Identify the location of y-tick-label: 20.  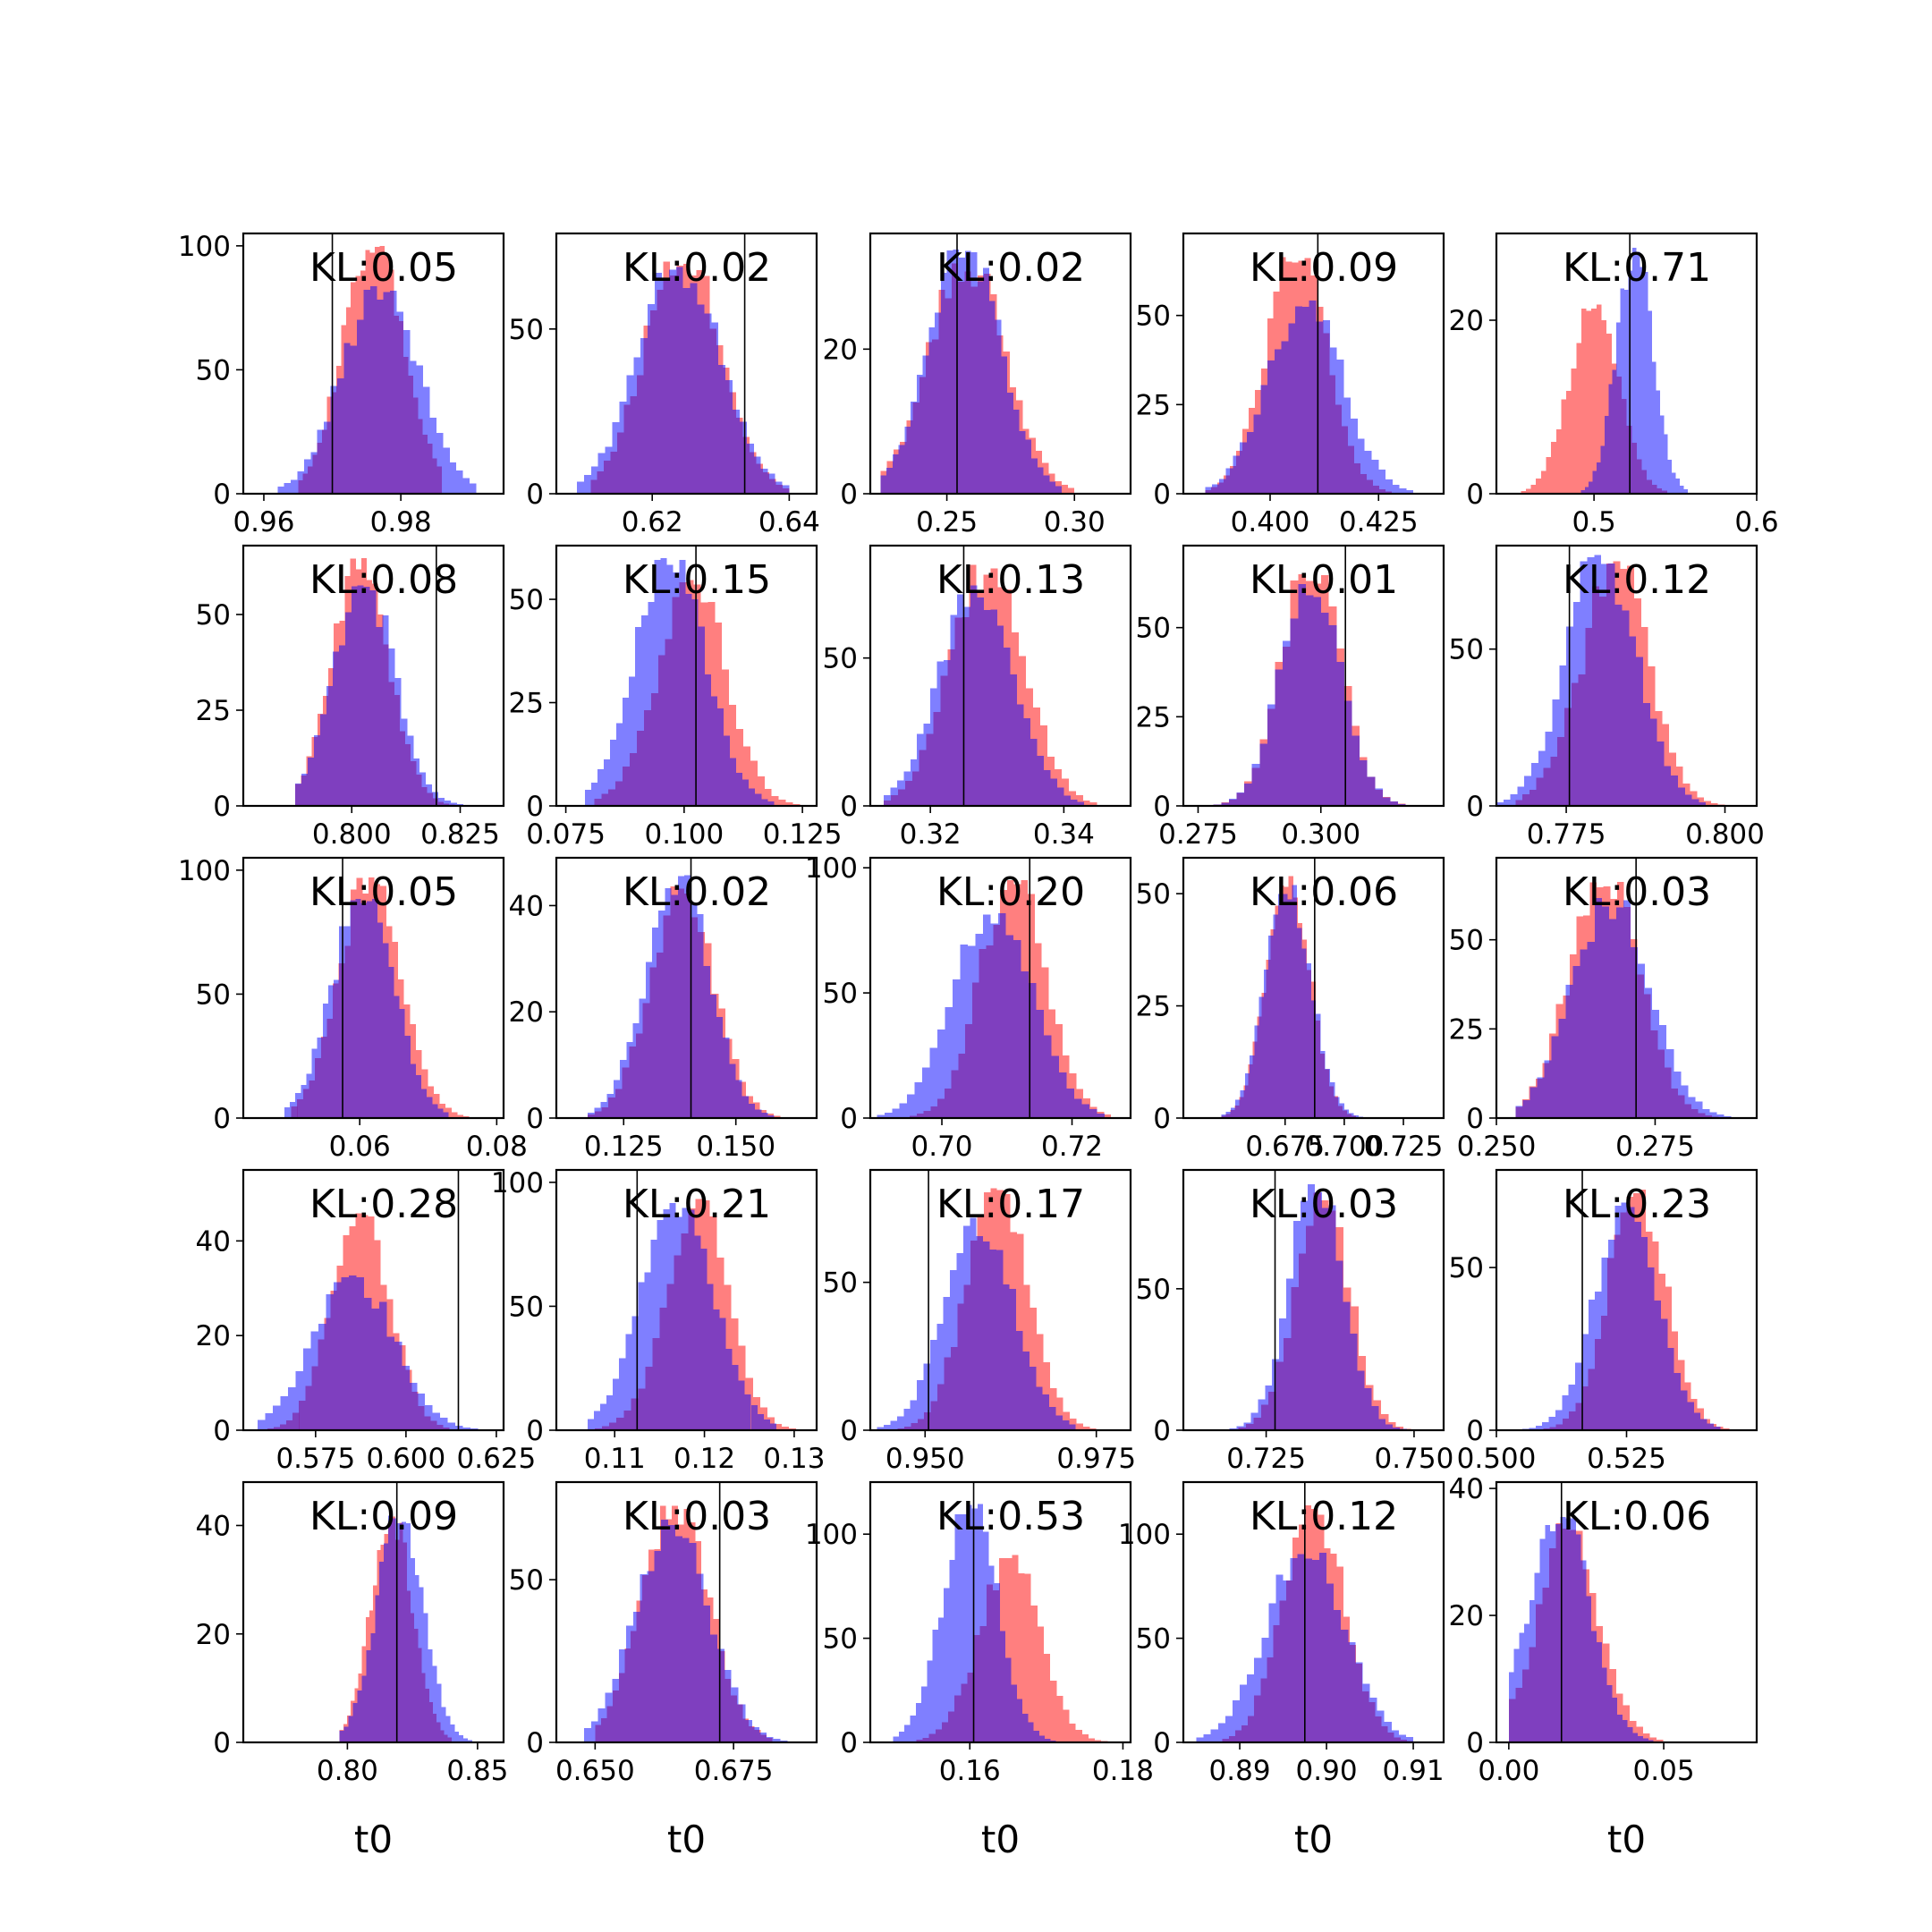
(213, 1336).